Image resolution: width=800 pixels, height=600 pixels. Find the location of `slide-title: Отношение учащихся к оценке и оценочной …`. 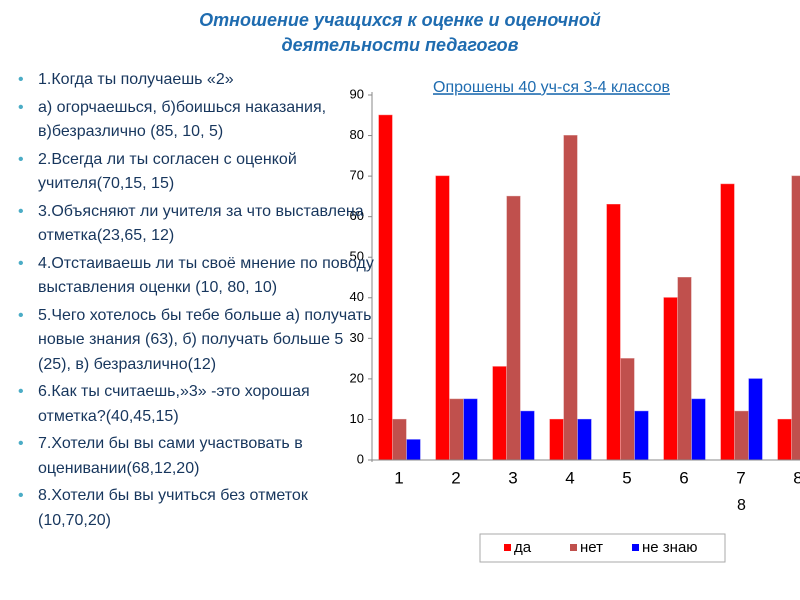

slide-title: Отношение учащихся к оценке и оценочной … is located at coordinates (400, 33).